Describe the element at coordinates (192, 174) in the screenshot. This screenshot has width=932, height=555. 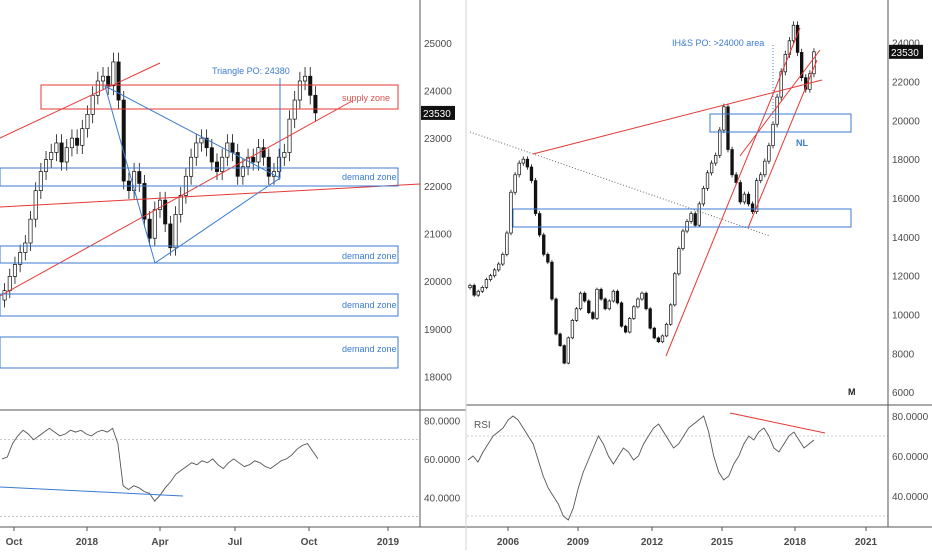
I see `triangle-pattern` at that location.